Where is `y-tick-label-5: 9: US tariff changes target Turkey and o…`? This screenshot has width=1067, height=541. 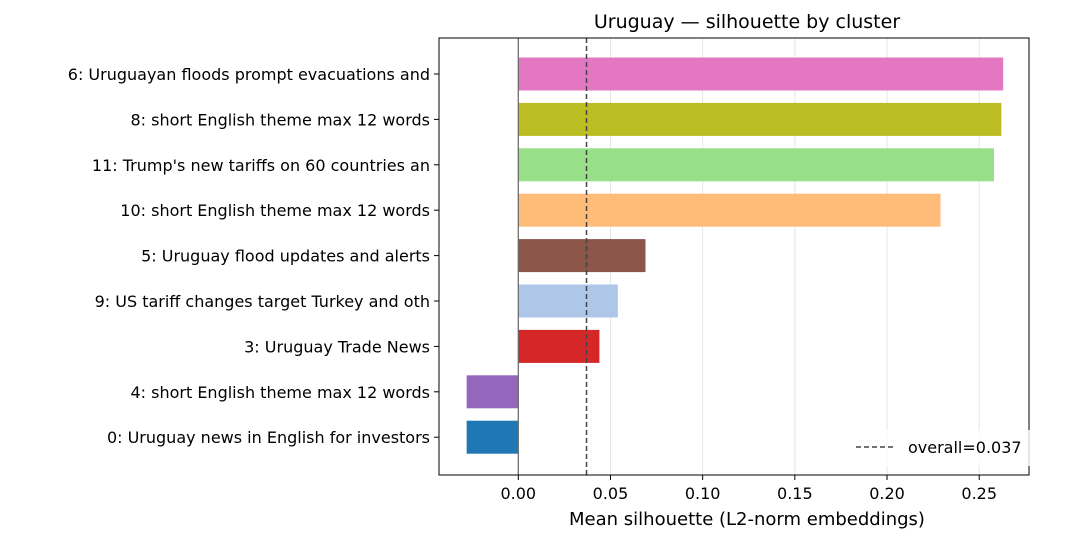
y-tick-label-5: 9: US tariff changes target Turkey and o… is located at coordinates (262, 301).